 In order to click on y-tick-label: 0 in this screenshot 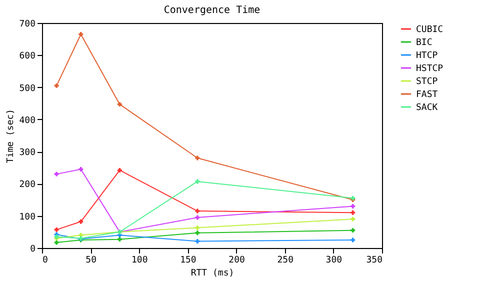, I will do `click(33, 249)`.